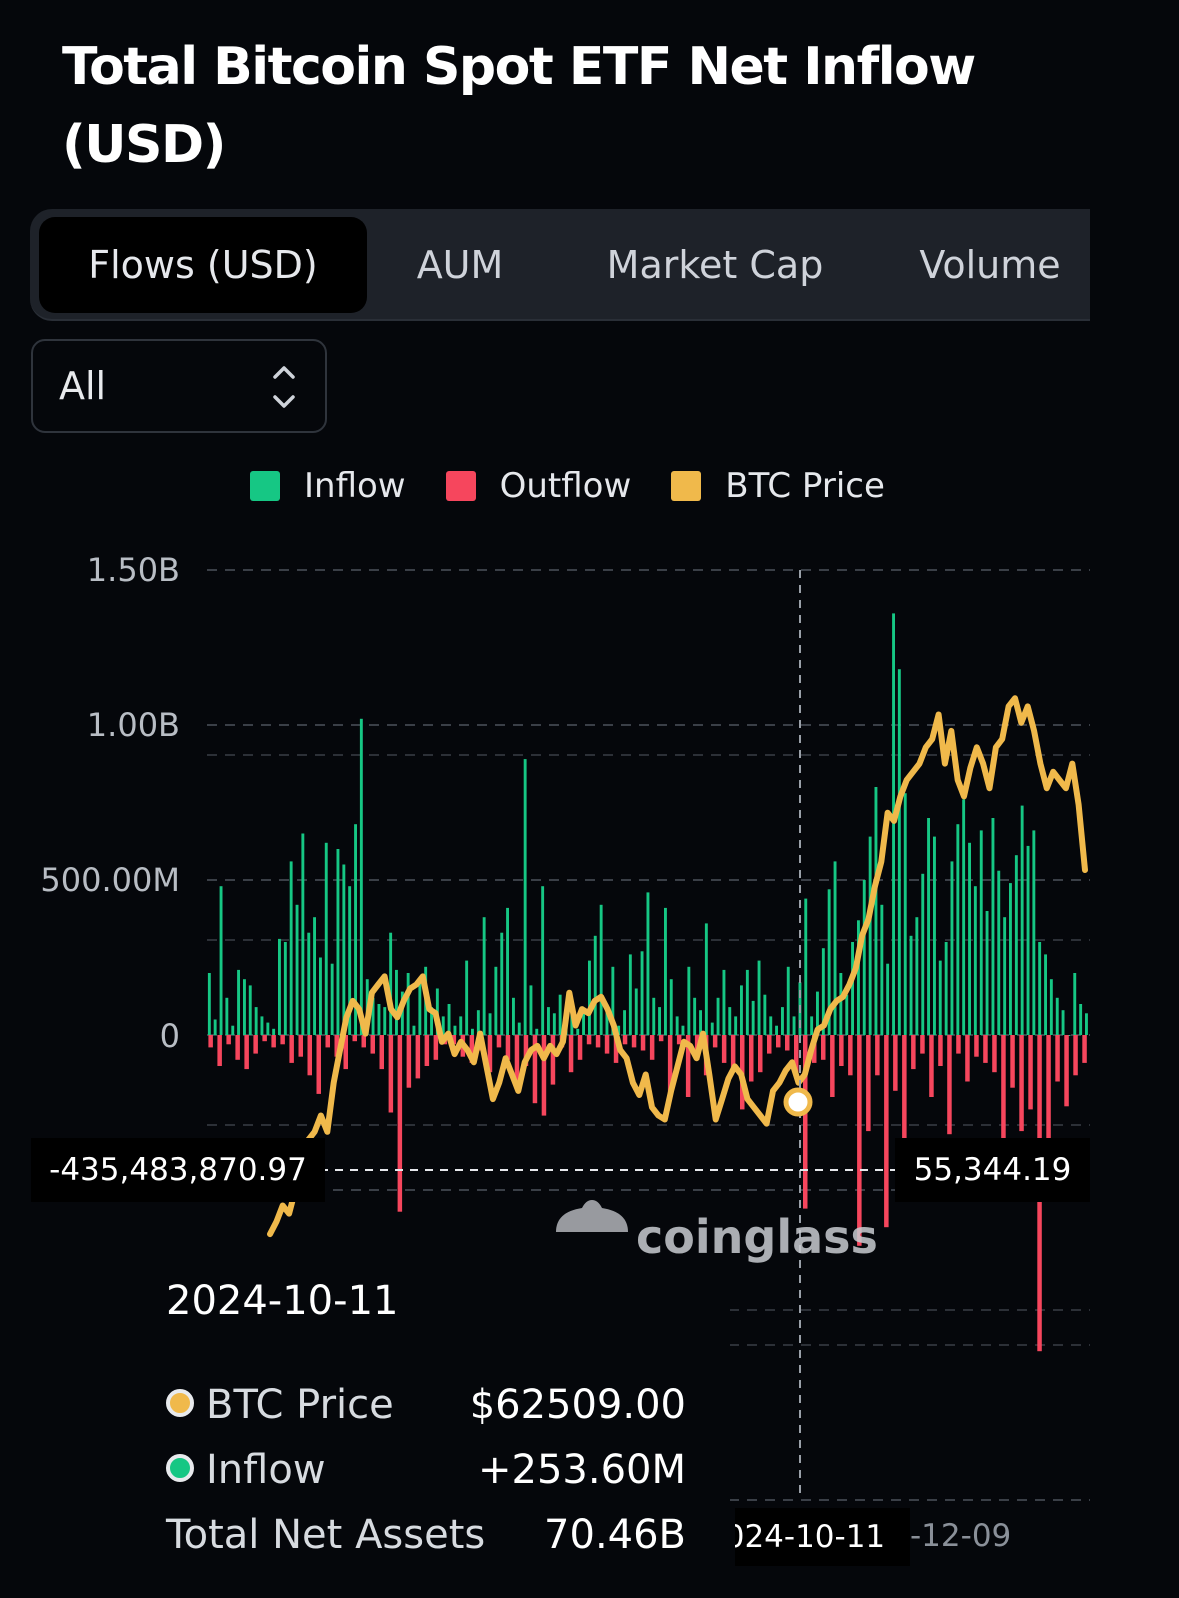  Describe the element at coordinates (615, 1535) in the screenshot. I see `tooltip-value: 70.46B` at that location.